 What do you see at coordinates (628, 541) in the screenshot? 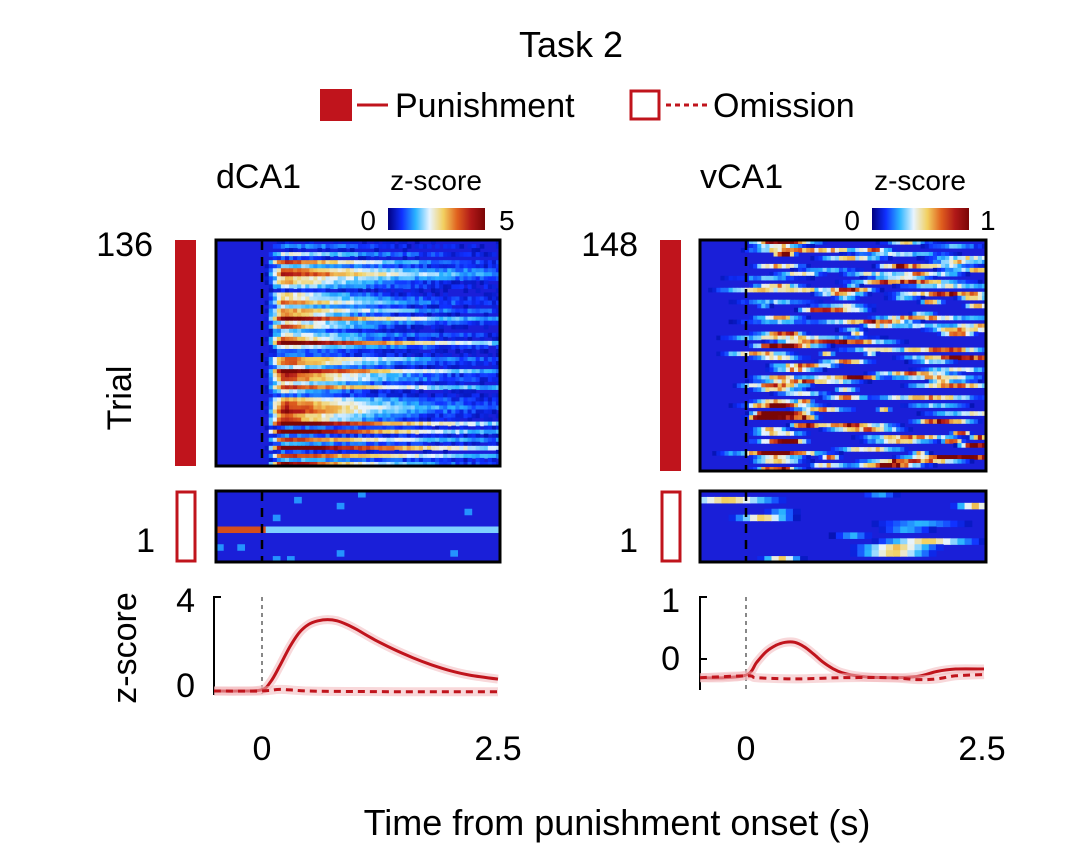
I see `vca1-omission-count: 1` at bounding box center [628, 541].